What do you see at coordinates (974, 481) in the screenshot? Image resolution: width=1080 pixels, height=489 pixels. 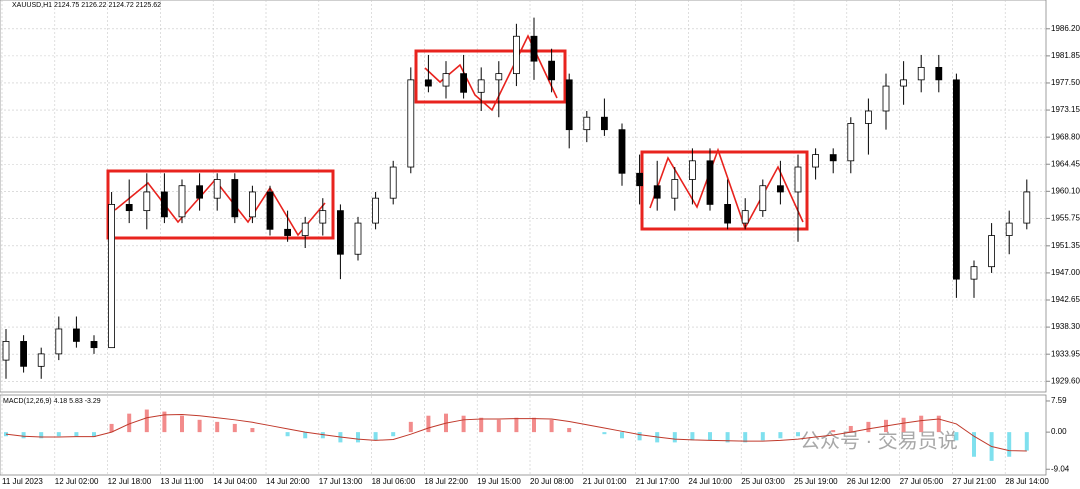 I see `x-tick-label: 27 Jul 21:00` at bounding box center [974, 481].